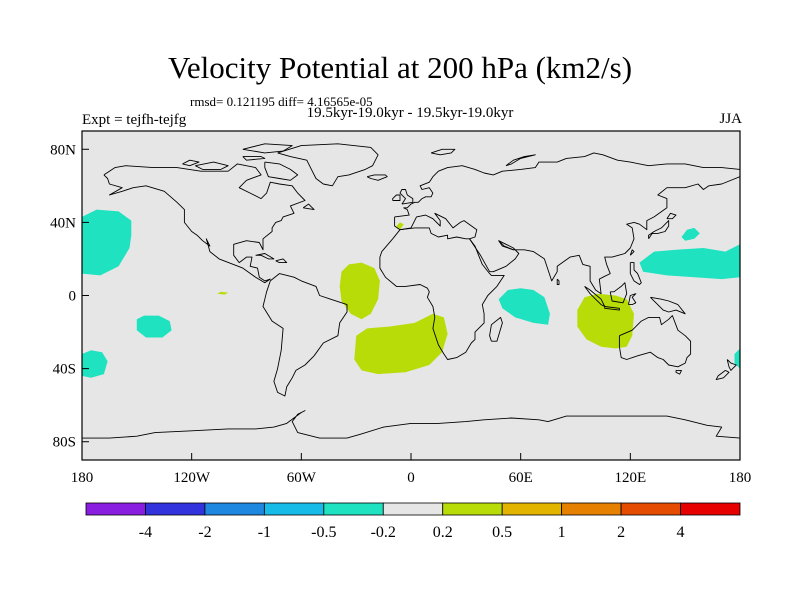 The height and width of the screenshot is (600, 800). Describe the element at coordinates (223, 293) in the screenshot. I see `anomaly-region-equatorial-pacific-small-positive` at that location.